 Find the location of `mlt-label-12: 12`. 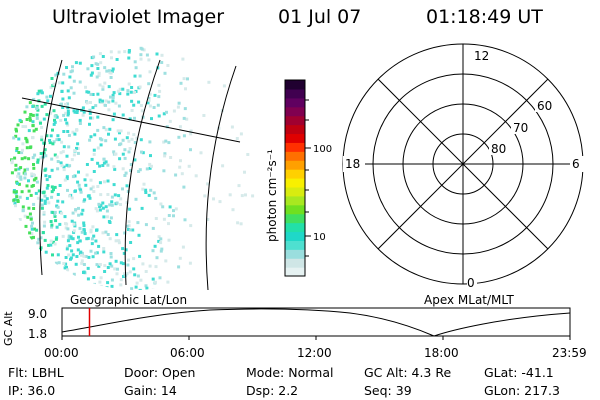

mlt-label-12: 12 is located at coordinates (481, 56).